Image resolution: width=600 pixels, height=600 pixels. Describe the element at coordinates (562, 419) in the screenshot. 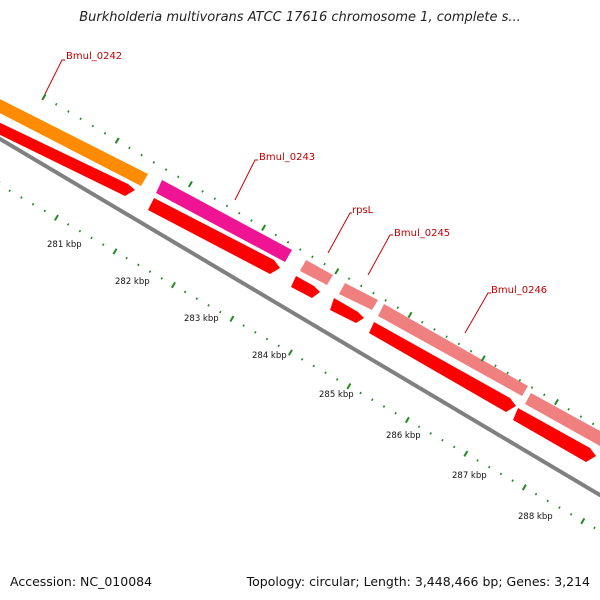

I see `gene-feature-bmul-0246-cont` at that location.